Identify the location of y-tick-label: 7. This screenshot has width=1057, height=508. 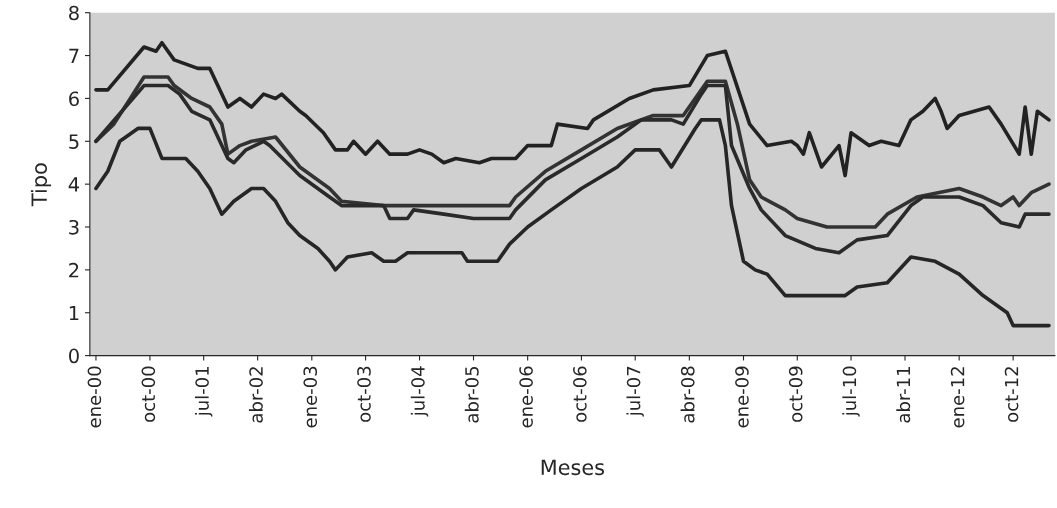
(74, 55).